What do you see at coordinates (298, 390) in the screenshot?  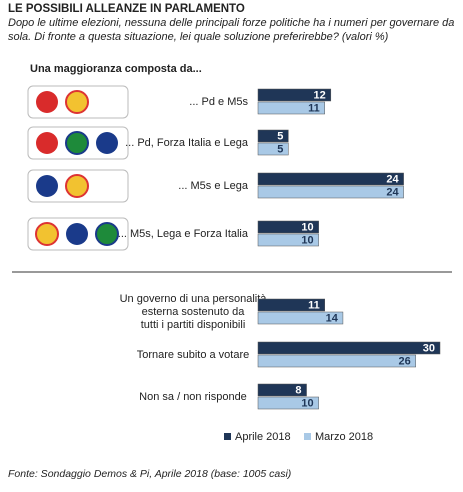 I see `value-label: 8` at bounding box center [298, 390].